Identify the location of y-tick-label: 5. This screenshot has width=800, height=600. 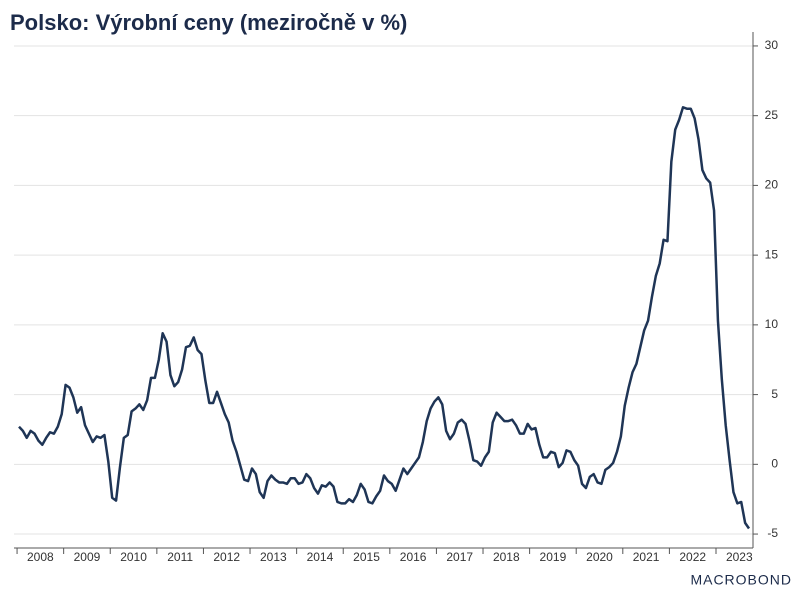
(774, 394).